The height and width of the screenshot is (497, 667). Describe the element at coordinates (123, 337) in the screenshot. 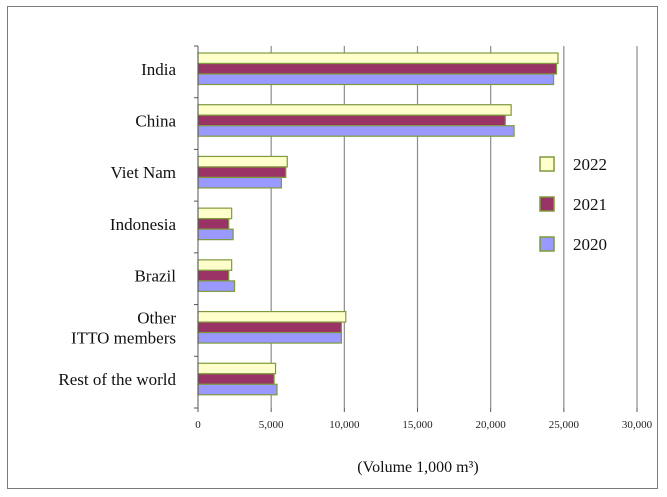

I see `category-label: ITTO members` at that location.